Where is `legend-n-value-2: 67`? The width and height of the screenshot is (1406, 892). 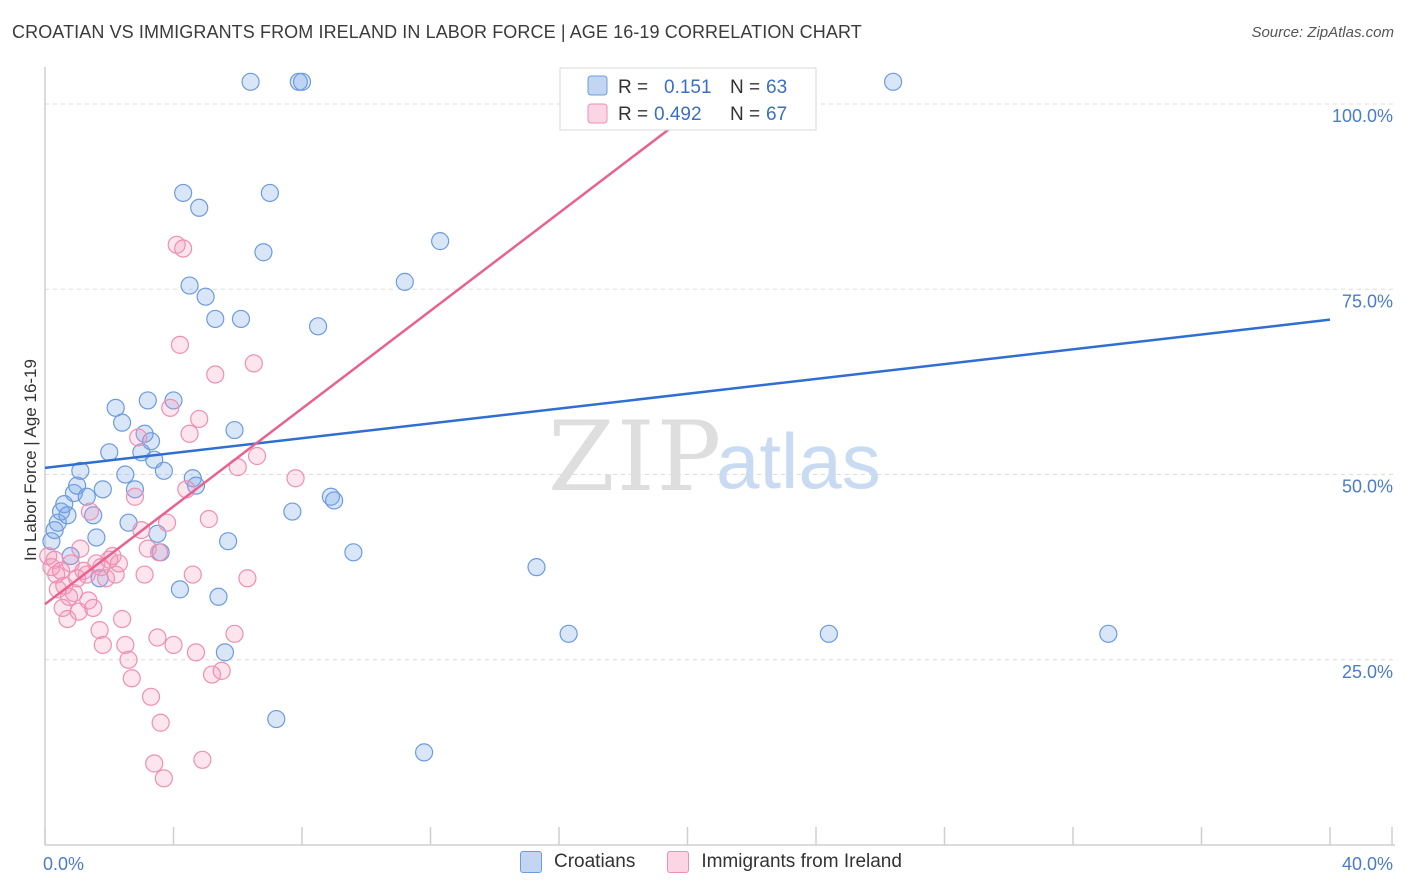 legend-n-value-2: 67 is located at coordinates (776, 114).